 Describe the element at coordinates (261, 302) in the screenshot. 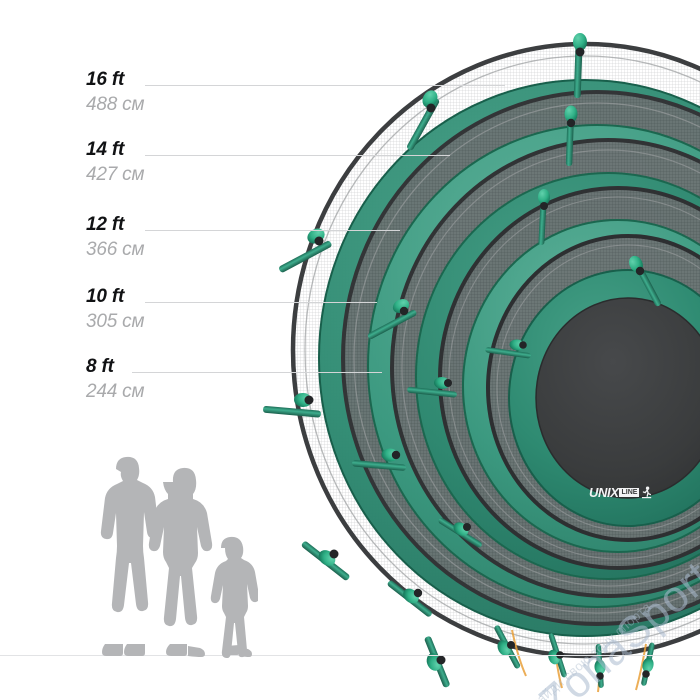

I see `leader-line-10ft` at that location.